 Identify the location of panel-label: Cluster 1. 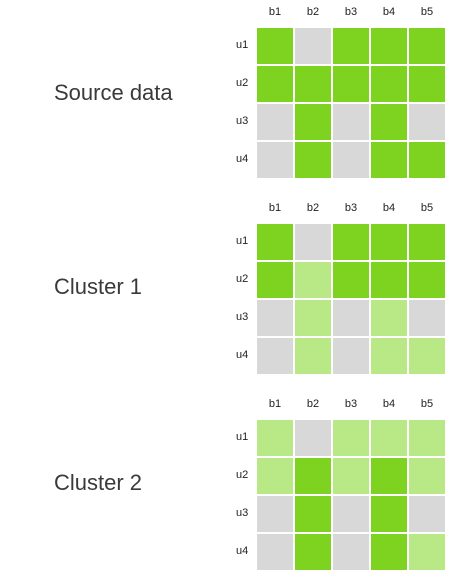
(98, 286).